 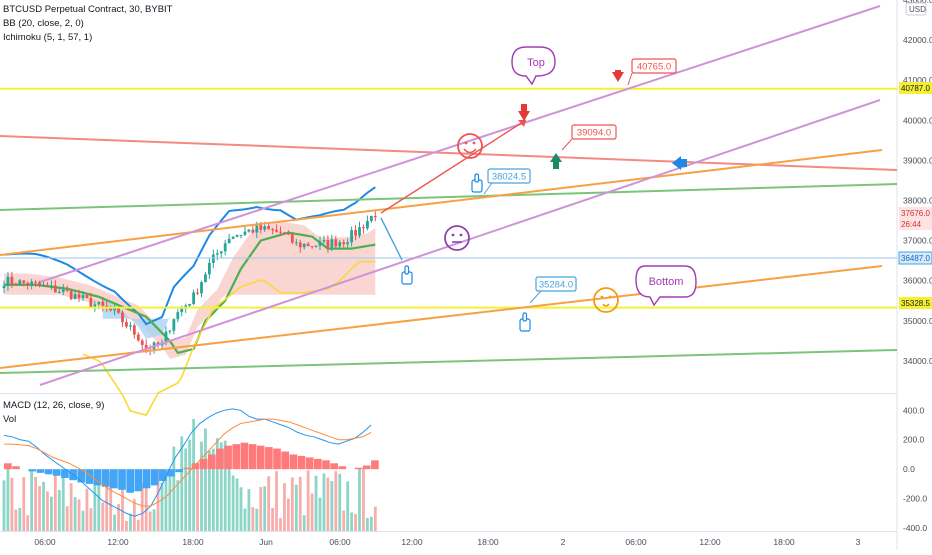 I want to click on callout-38024-label: 38024.5, so click(x=509, y=177).